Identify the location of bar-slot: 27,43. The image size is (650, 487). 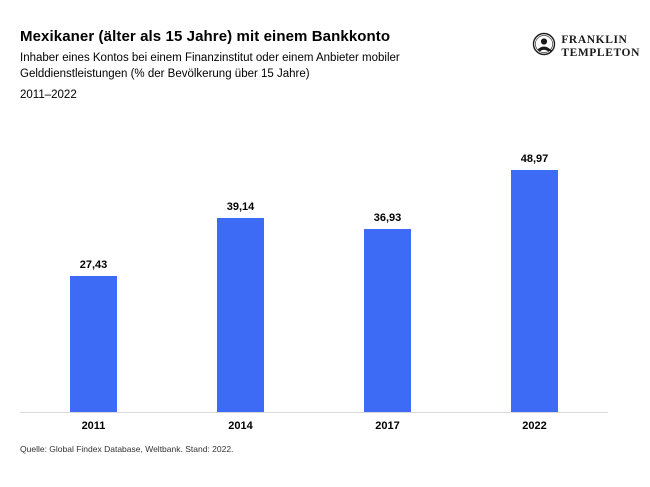
(93, 276).